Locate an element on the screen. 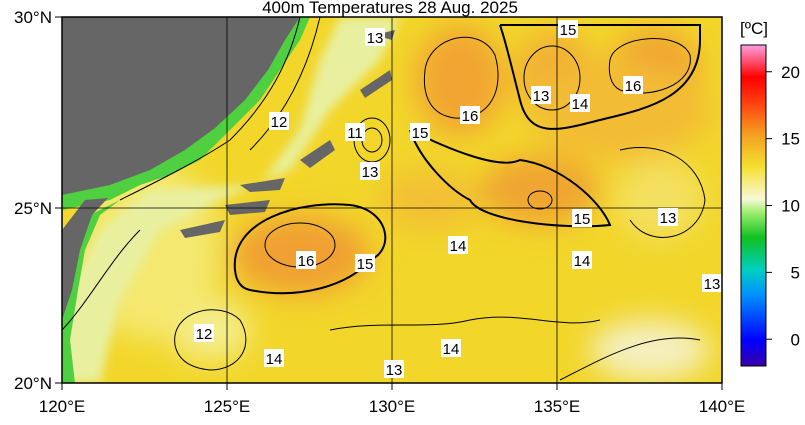  colorbar-ticks: 0 5 10 15 20 is located at coordinates (783, 206).